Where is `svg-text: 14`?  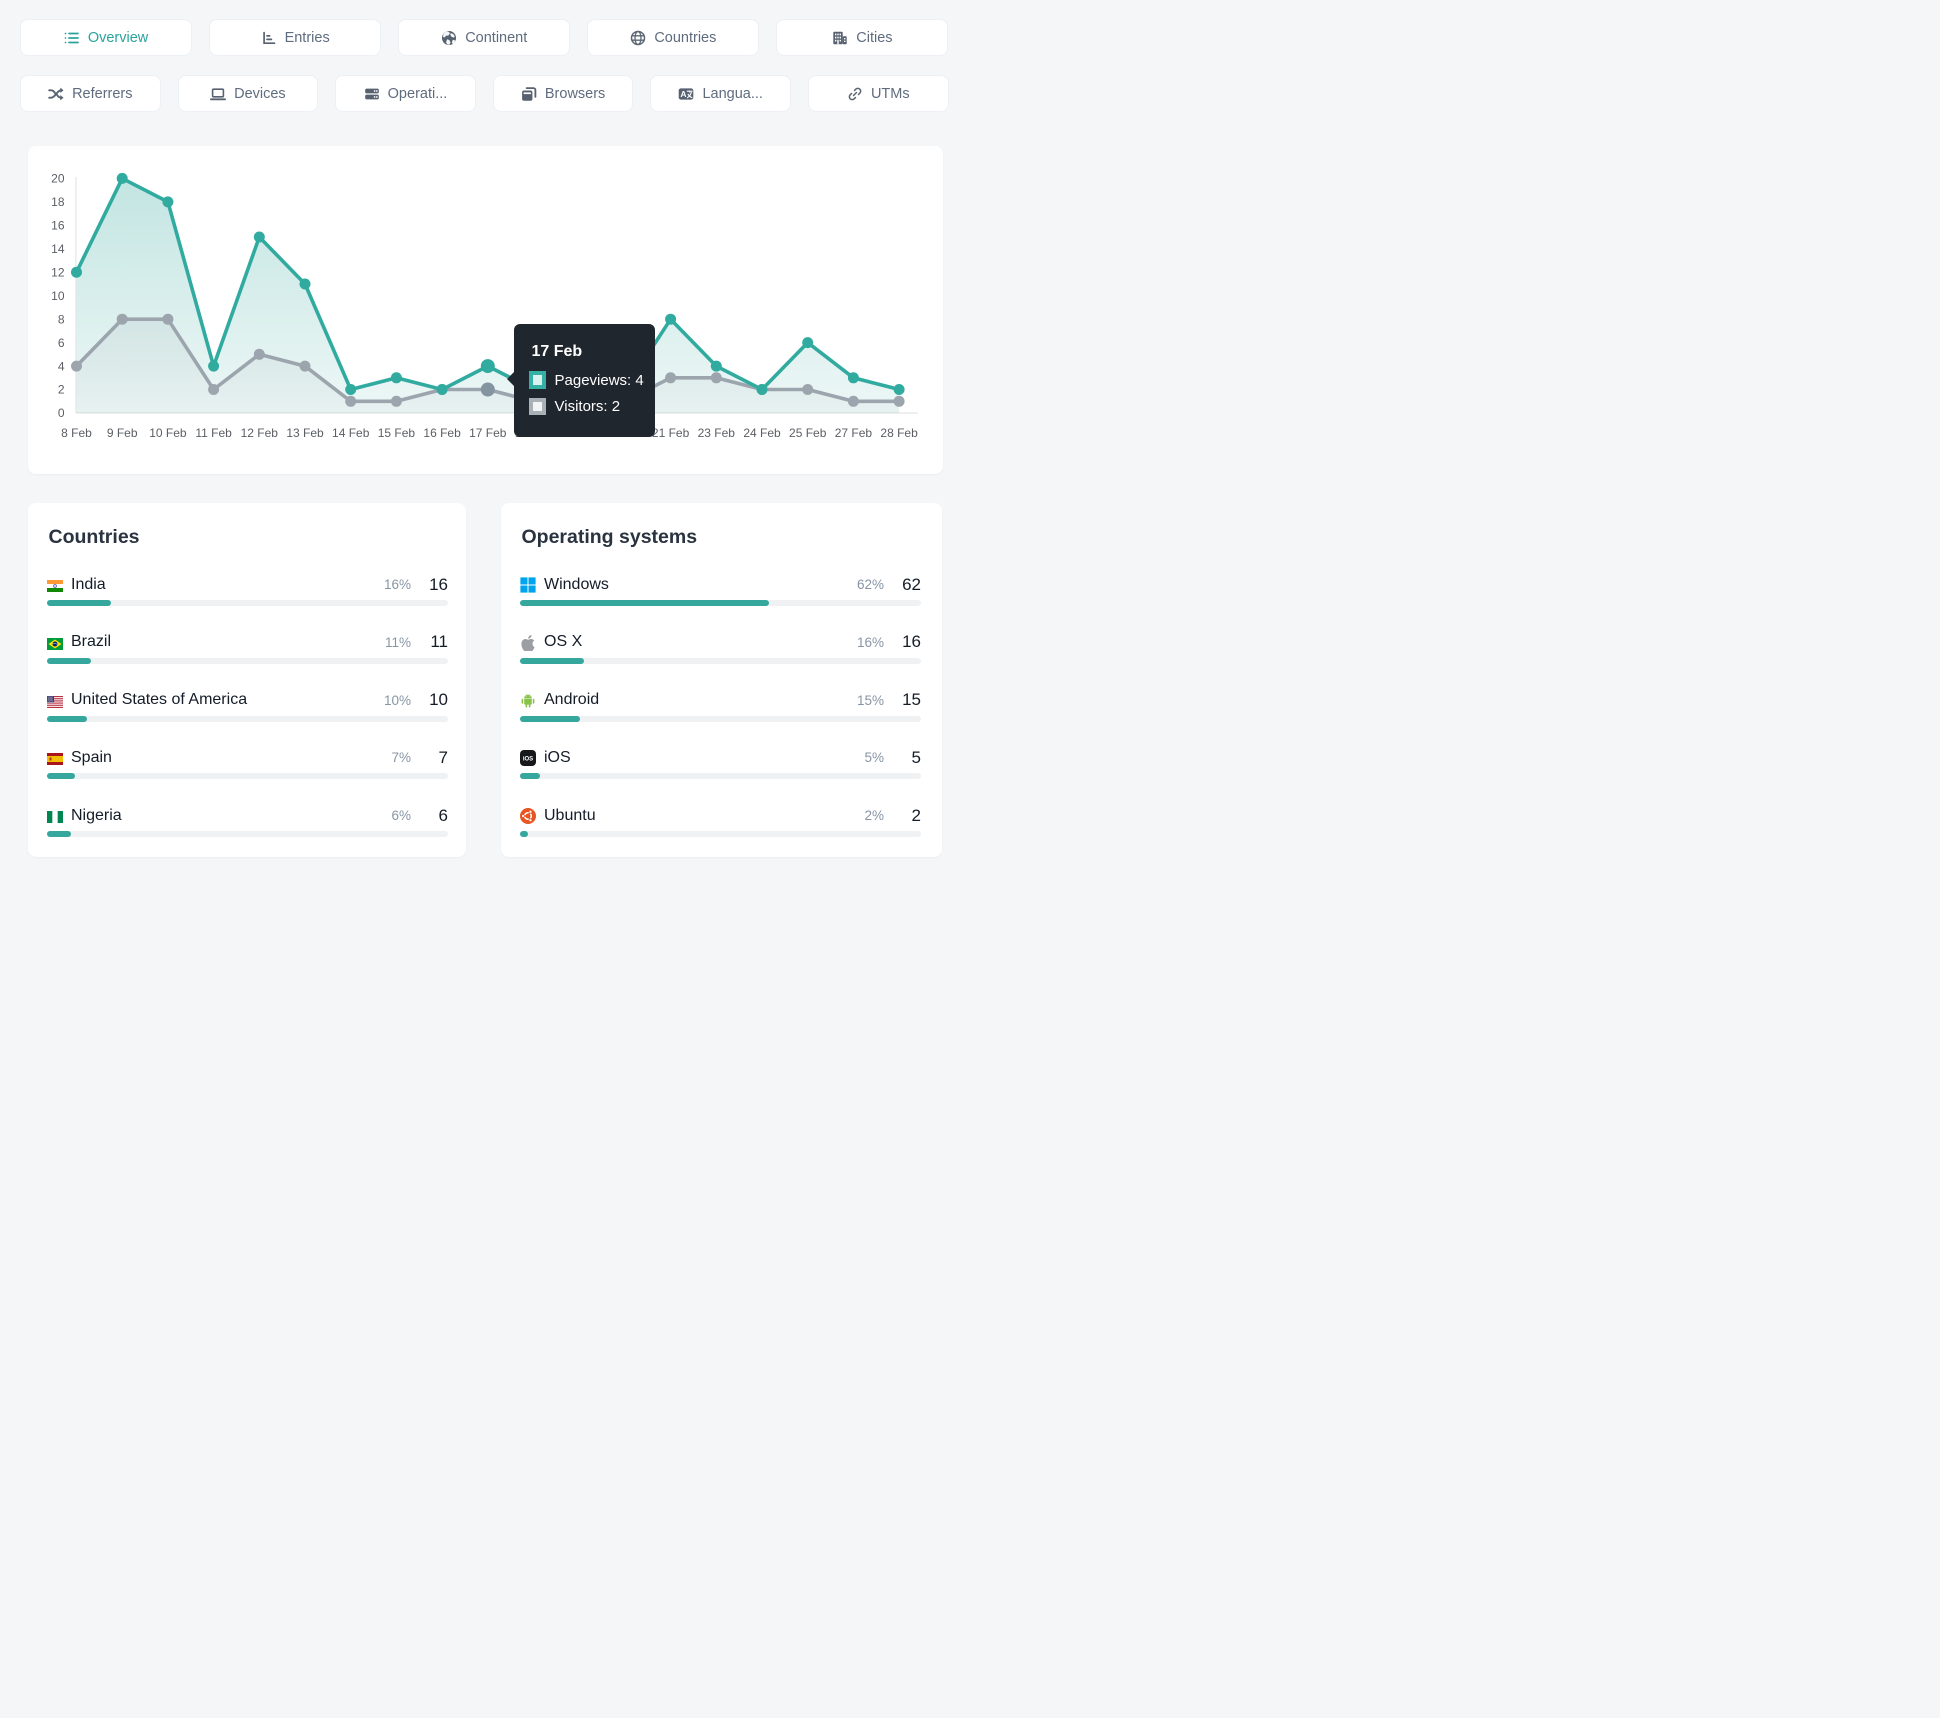
svg-text: 14 is located at coordinates (58, 249).